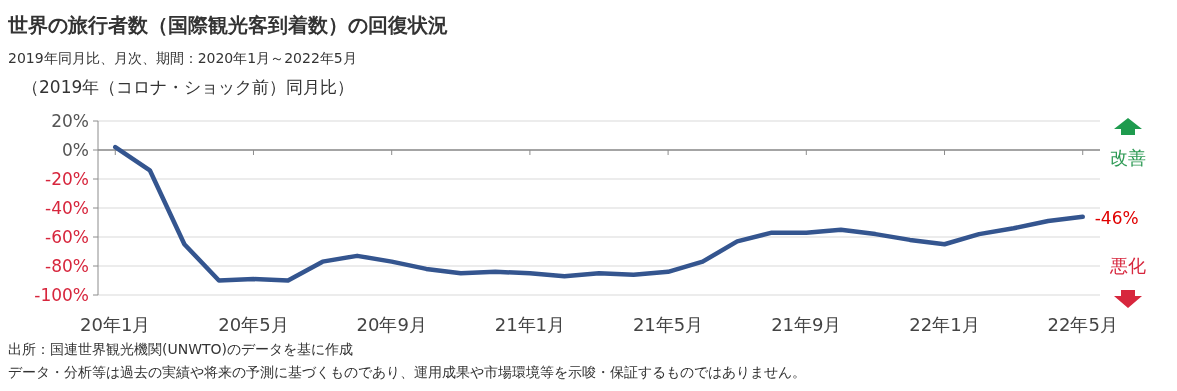 The height and width of the screenshot is (391, 1177). Describe the element at coordinates (1127, 265) in the screenshot. I see `text: 悪化` at that location.